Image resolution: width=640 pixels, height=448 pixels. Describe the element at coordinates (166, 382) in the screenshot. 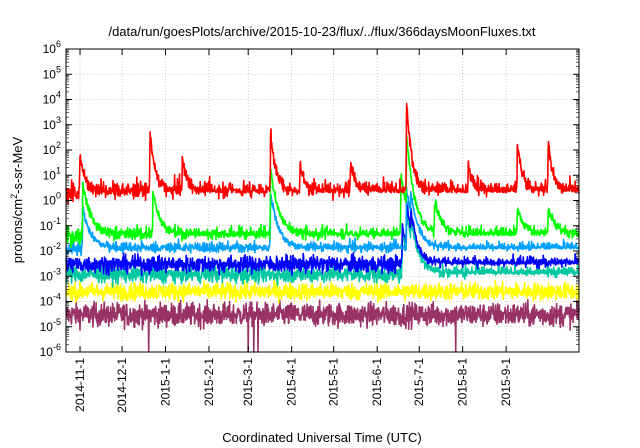

I see `x-tick-label: 2015-1-1` at that location.